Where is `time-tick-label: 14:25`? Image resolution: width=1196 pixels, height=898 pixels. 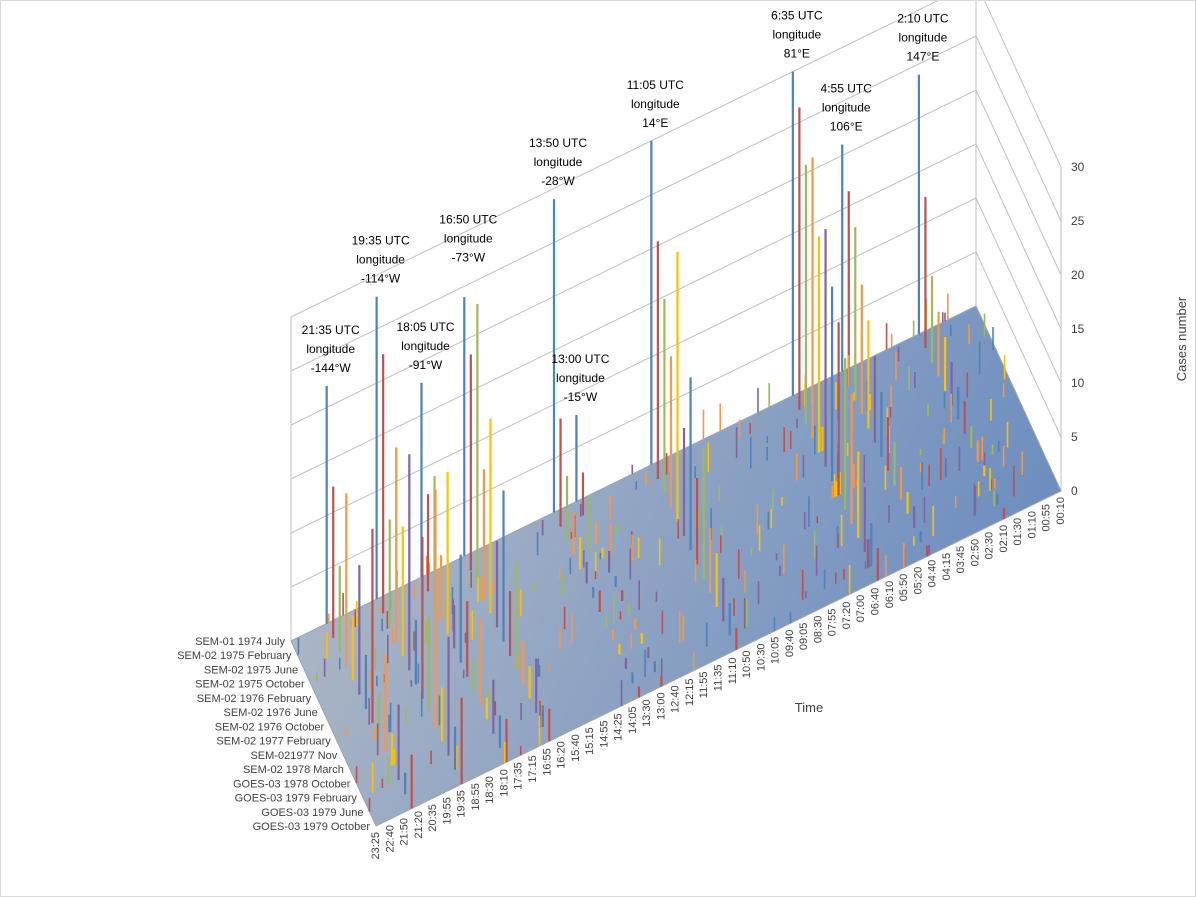
time-tick-label: 14:25 is located at coordinates (619, 727).